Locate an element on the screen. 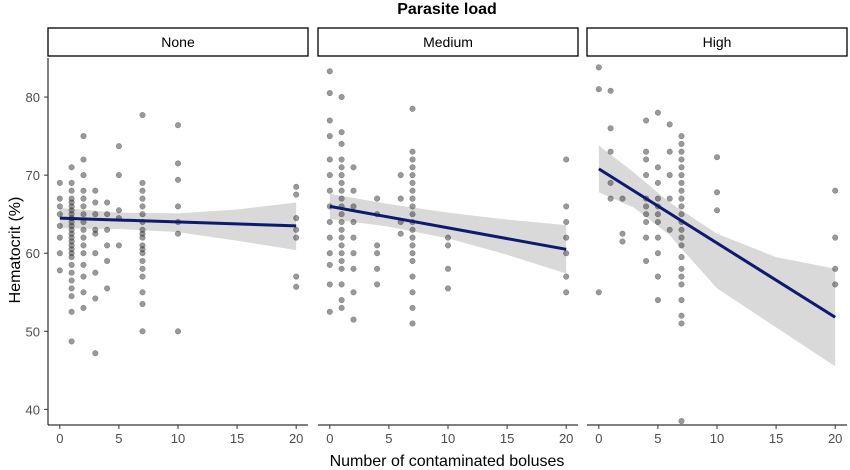 This screenshot has width=850, height=470. y-axis-label: Hematocrit (%) is located at coordinates (15, 250).